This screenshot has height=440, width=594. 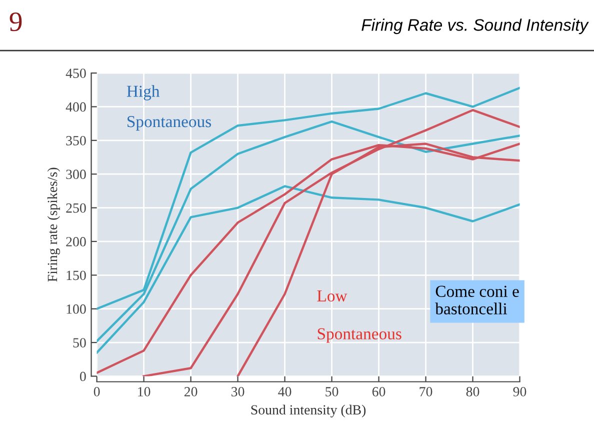 What do you see at coordinates (76, 208) in the screenshot?
I see `y-tick-label: 250` at bounding box center [76, 208].